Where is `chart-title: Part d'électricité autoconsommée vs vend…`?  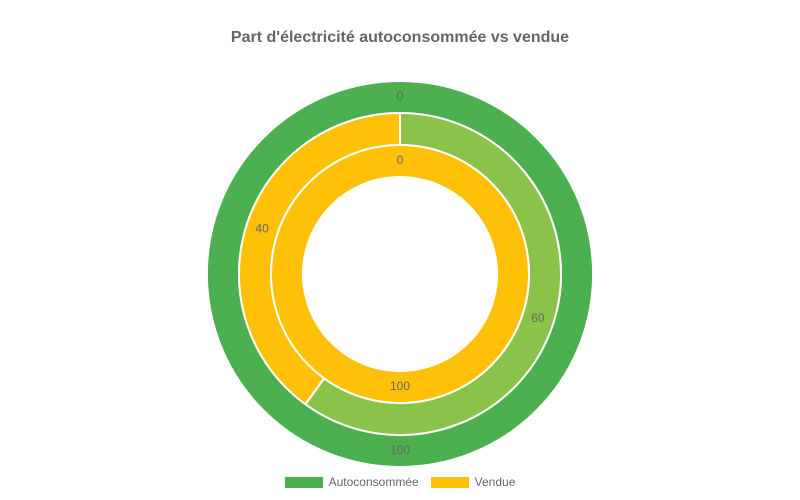 chart-title: Part d'électricité autoconsommée vs vend… is located at coordinates (400, 37).